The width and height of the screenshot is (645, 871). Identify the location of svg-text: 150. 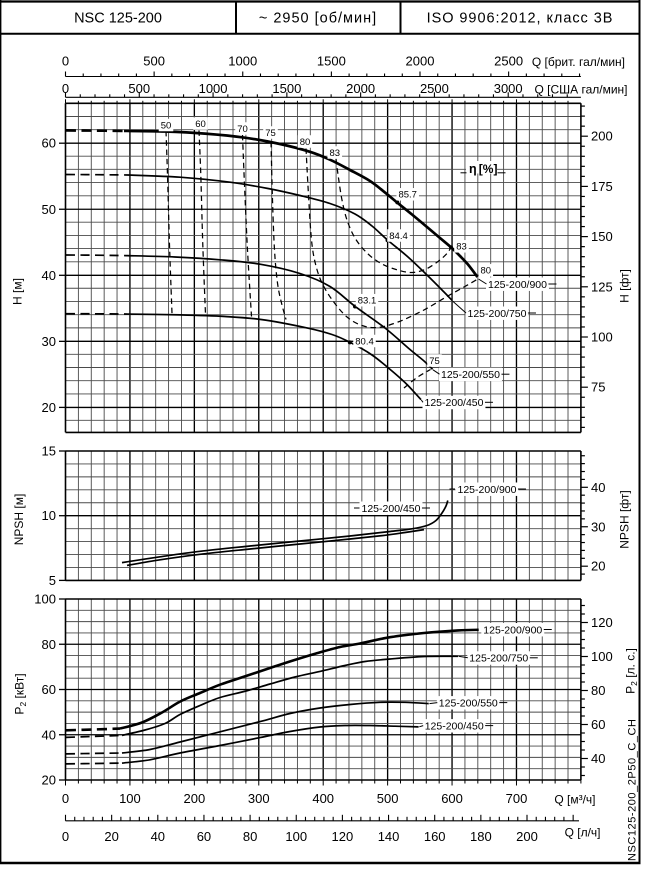
(602, 236).